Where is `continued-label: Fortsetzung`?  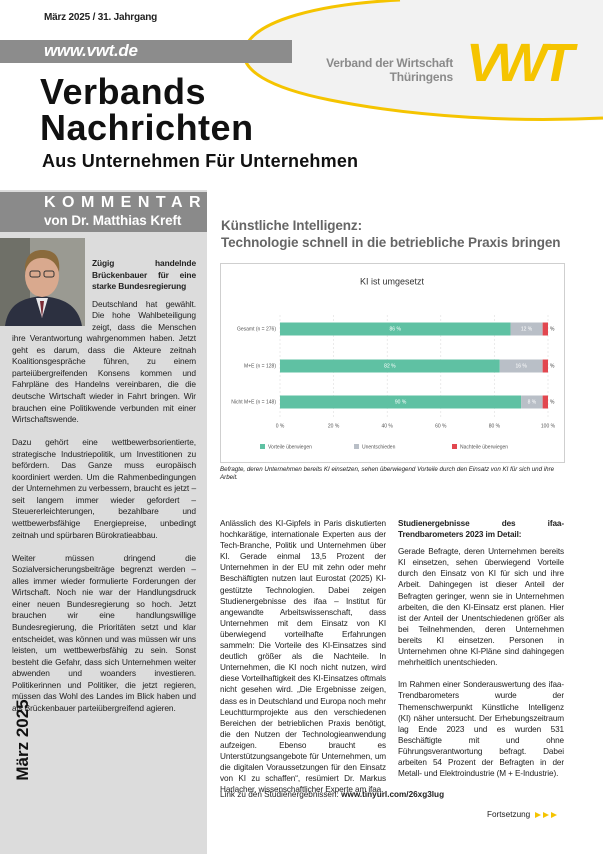 continued-label: Fortsetzung is located at coordinates (509, 814).